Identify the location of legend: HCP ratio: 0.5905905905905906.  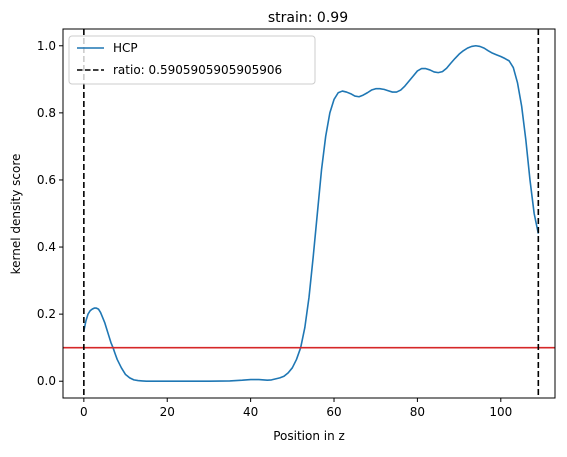
(192, 60).